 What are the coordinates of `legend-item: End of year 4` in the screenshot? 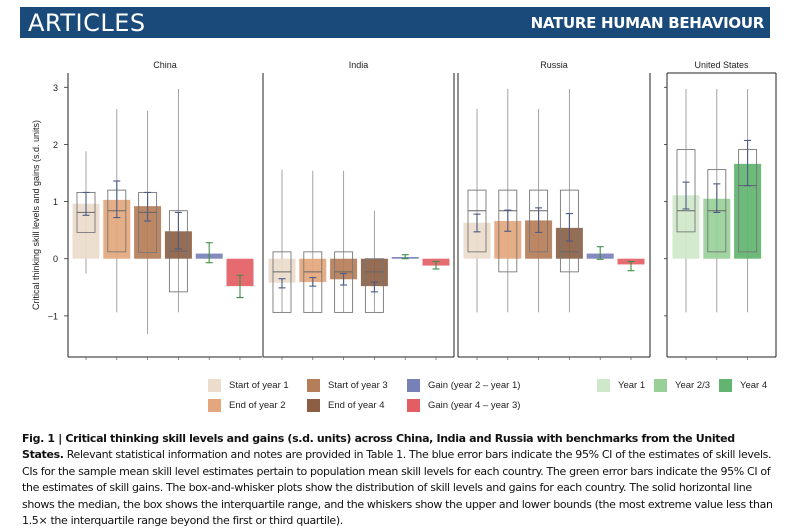 It's located at (346, 405).